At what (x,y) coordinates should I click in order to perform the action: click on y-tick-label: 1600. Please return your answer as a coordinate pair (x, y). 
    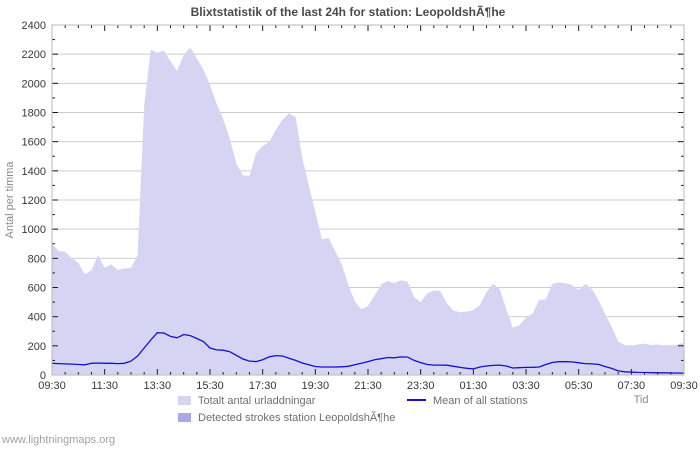
    Looking at the image, I should click on (34, 143).